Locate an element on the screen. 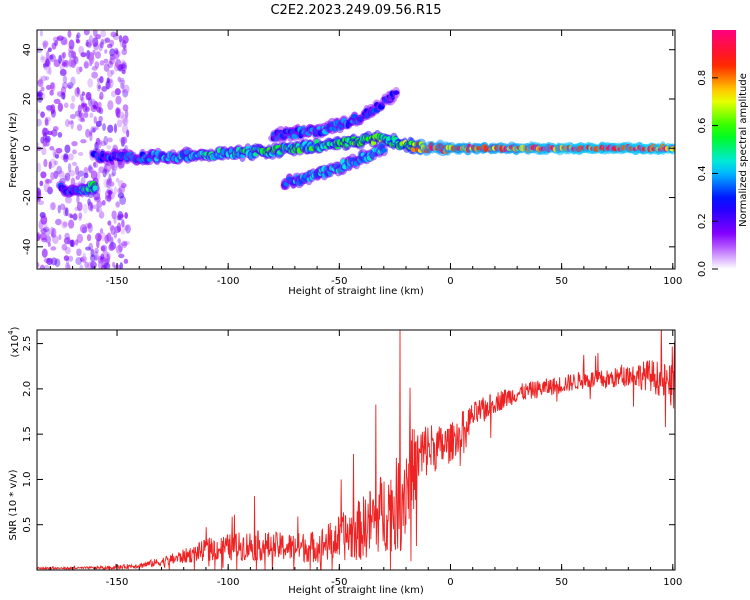 The height and width of the screenshot is (600, 750). snr-exponent-base: (x10 is located at coordinates (15, 346).